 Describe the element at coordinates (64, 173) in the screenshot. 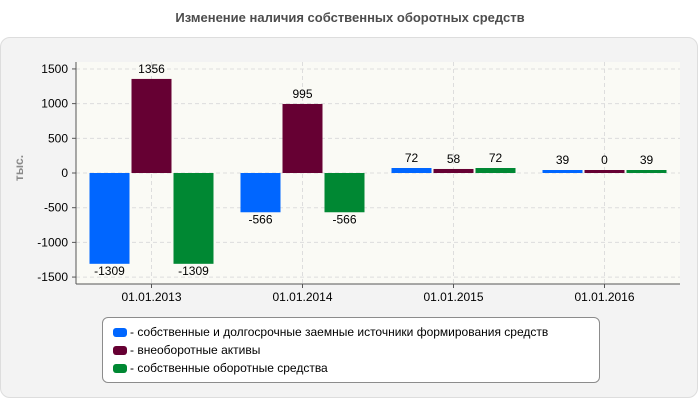

I see `y-tick-label: 0` at that location.